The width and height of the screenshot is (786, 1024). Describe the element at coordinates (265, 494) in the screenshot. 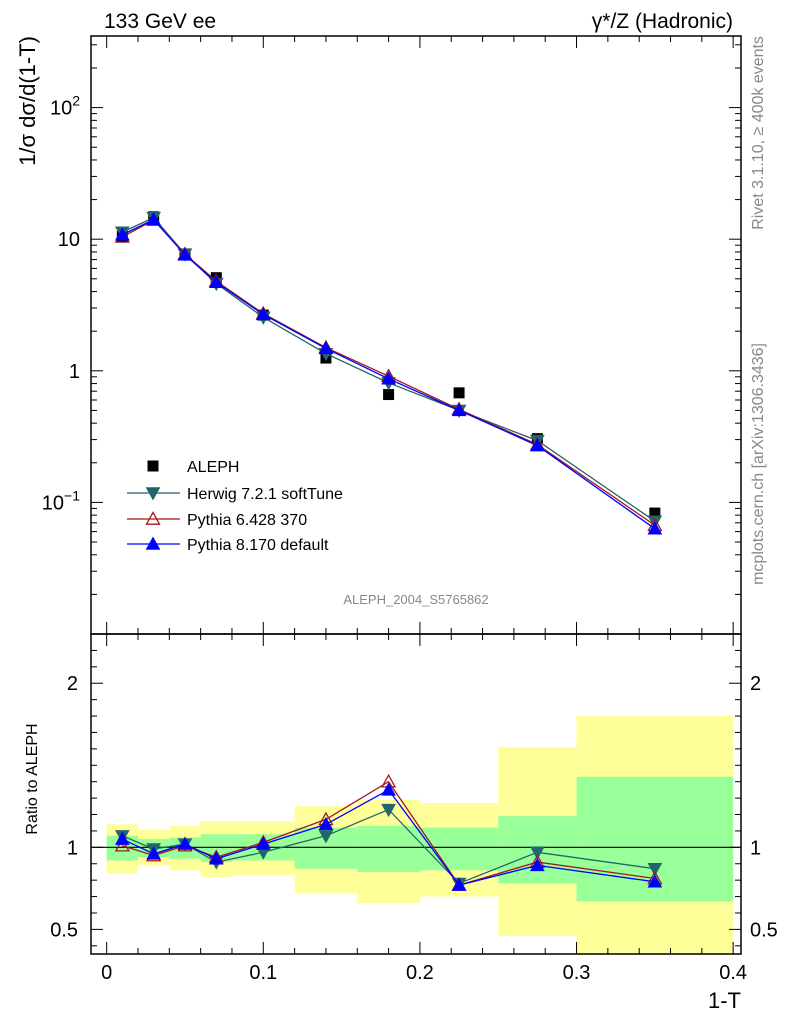

I see `legend-herwig-7-2-1-softtune-label: Herwig 7.2.1 softTune` at that location.